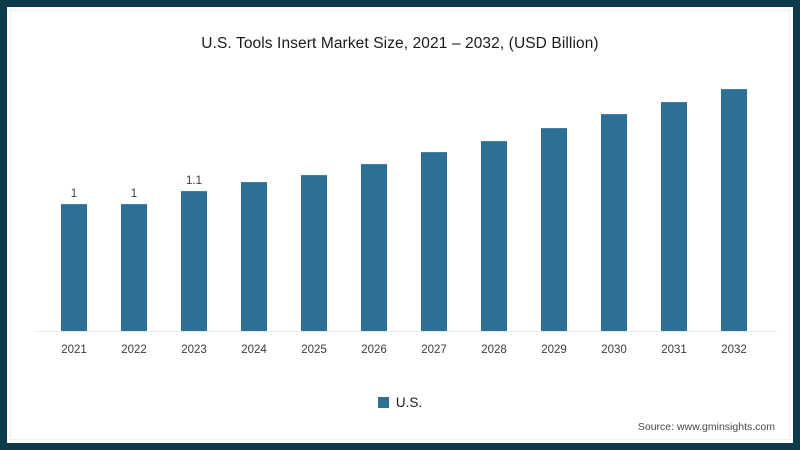 This screenshot has height=450, width=800. What do you see at coordinates (494, 236) in the screenshot?
I see `bar-2028` at bounding box center [494, 236].